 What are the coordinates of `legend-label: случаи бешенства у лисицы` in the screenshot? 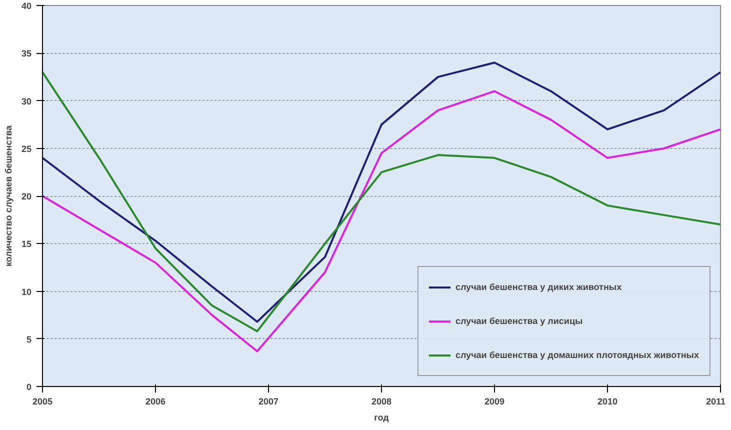 It's located at (519, 321).